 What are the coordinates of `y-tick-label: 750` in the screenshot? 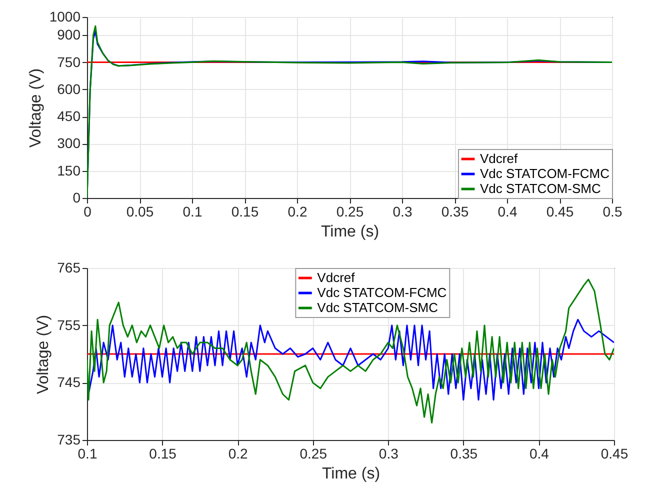 It's located at (69, 62).